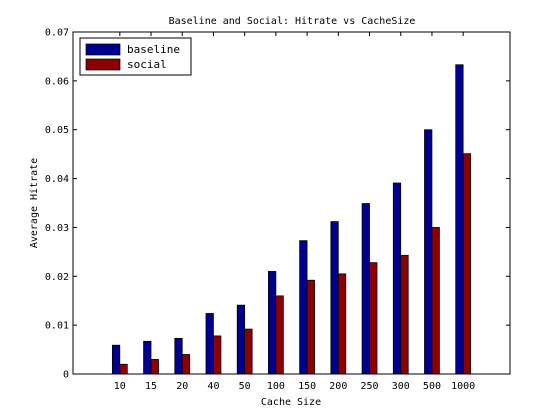 The width and height of the screenshot is (560, 420). What do you see at coordinates (57, 277) in the screenshot?
I see `y-tick-label-2: 0.02` at bounding box center [57, 277].